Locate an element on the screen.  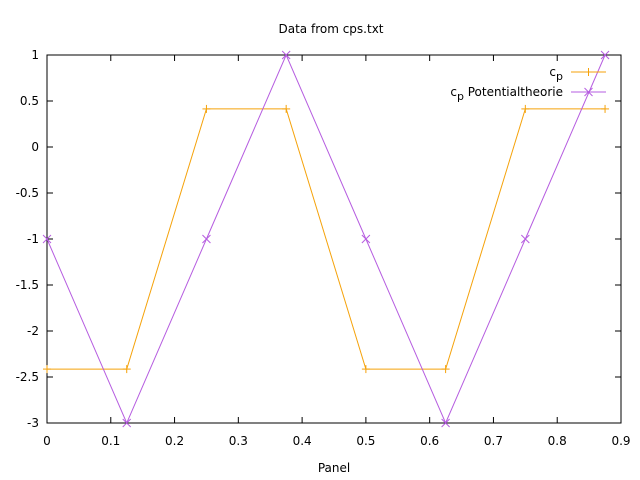
x-tick-label: 0.7 is located at coordinates (493, 441).